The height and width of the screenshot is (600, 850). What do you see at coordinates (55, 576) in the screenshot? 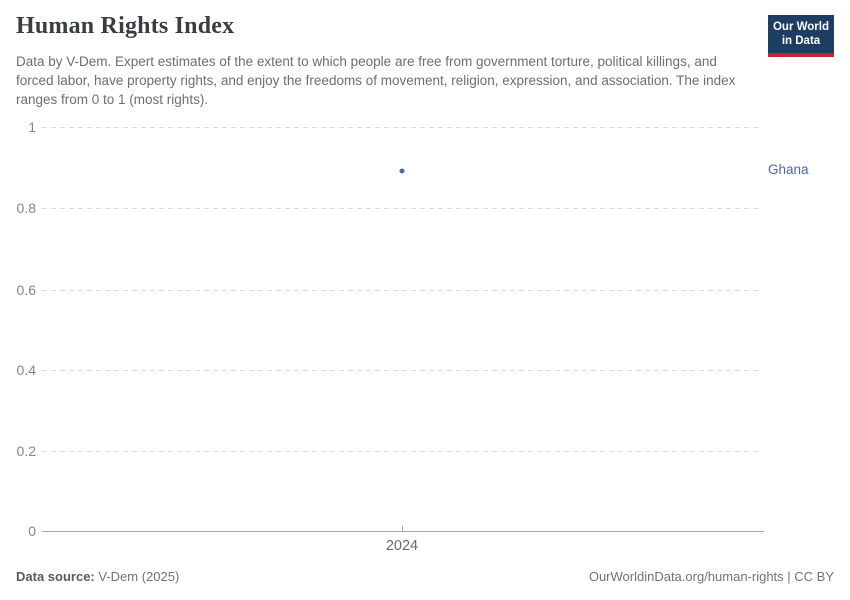
I see `data-source-label: Data source:` at bounding box center [55, 576].